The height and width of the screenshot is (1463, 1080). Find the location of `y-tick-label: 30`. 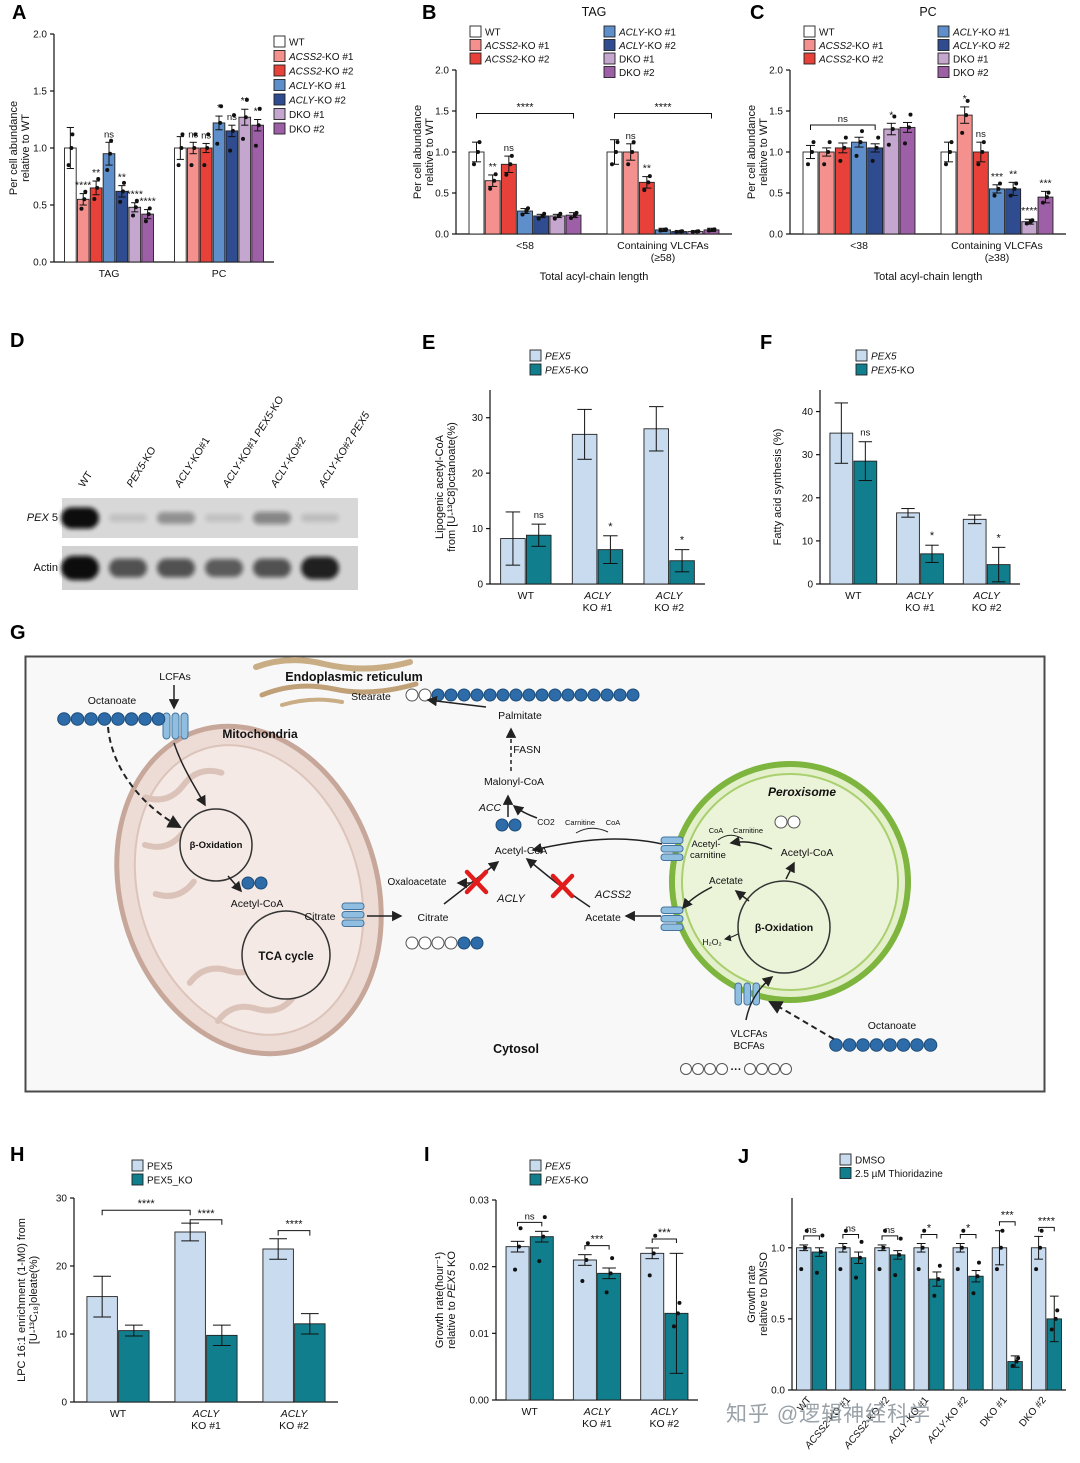

y-tick-label: 30 is located at coordinates (808, 455).